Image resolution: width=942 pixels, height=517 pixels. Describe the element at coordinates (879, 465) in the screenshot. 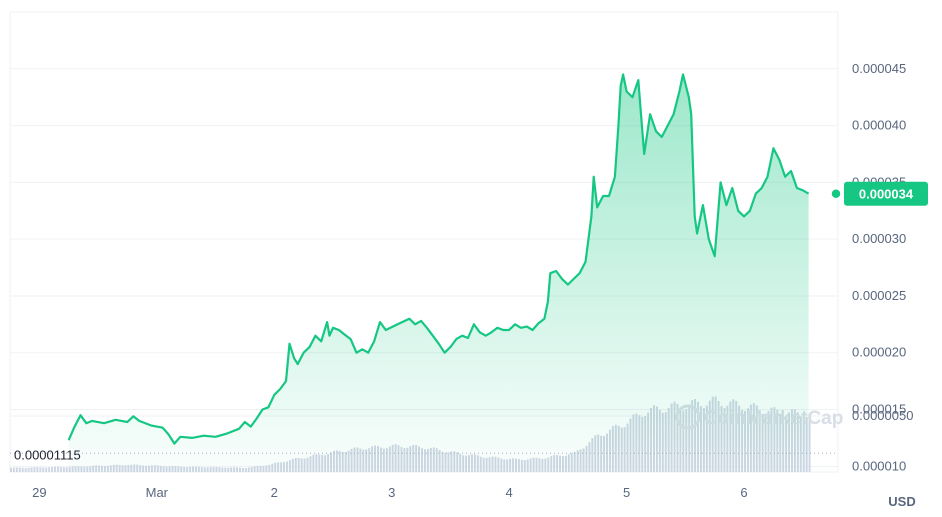

I see `y-tick-label: 0.000010` at that location.